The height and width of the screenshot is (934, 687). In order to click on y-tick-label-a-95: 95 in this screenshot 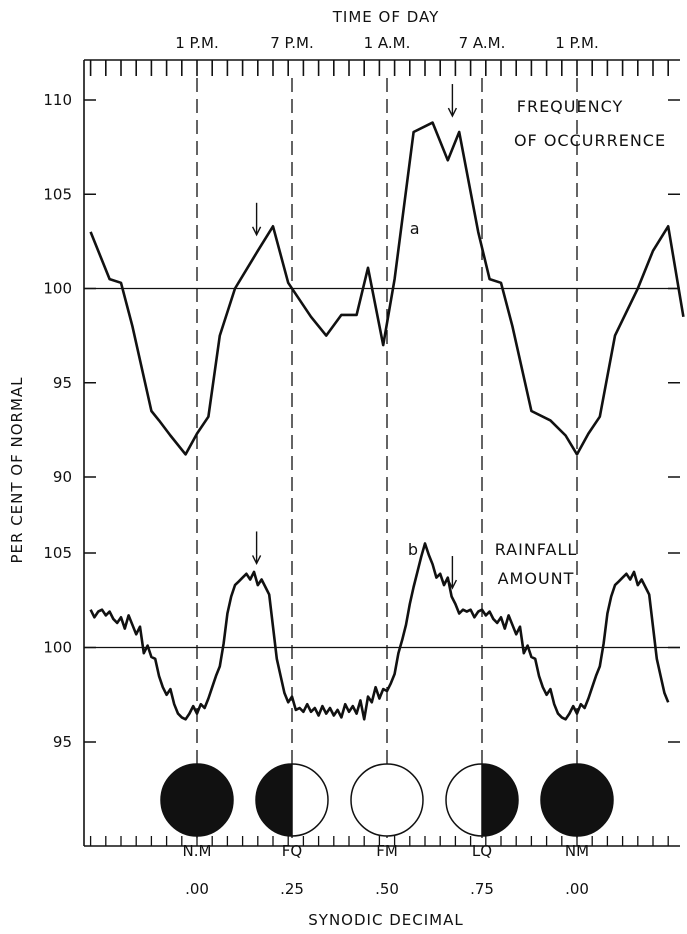, I will do `click(62, 383)`.